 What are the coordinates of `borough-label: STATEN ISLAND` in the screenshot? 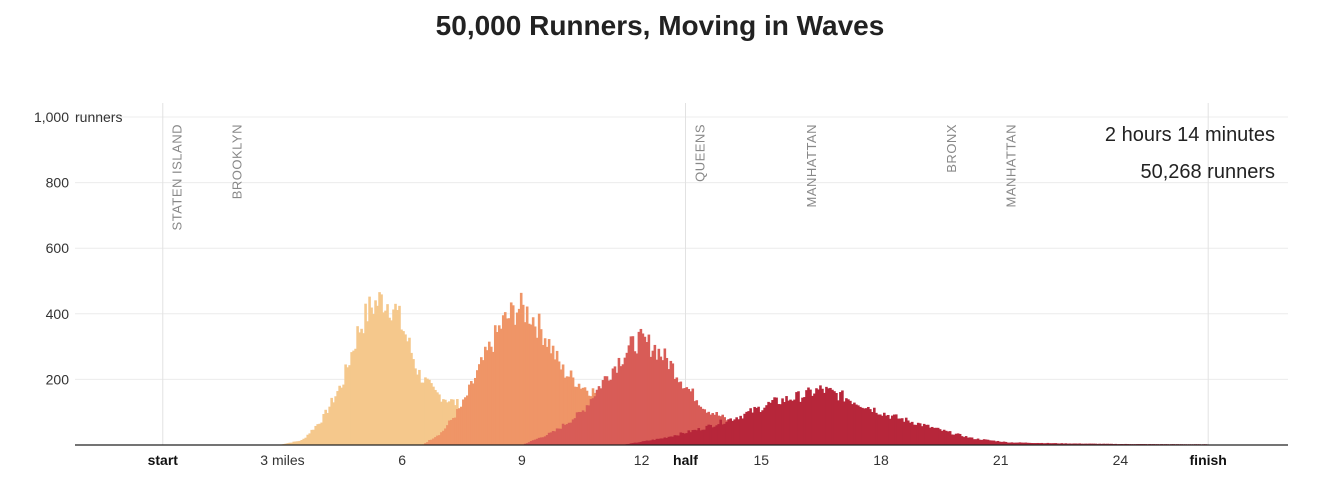 It's located at (177, 177).